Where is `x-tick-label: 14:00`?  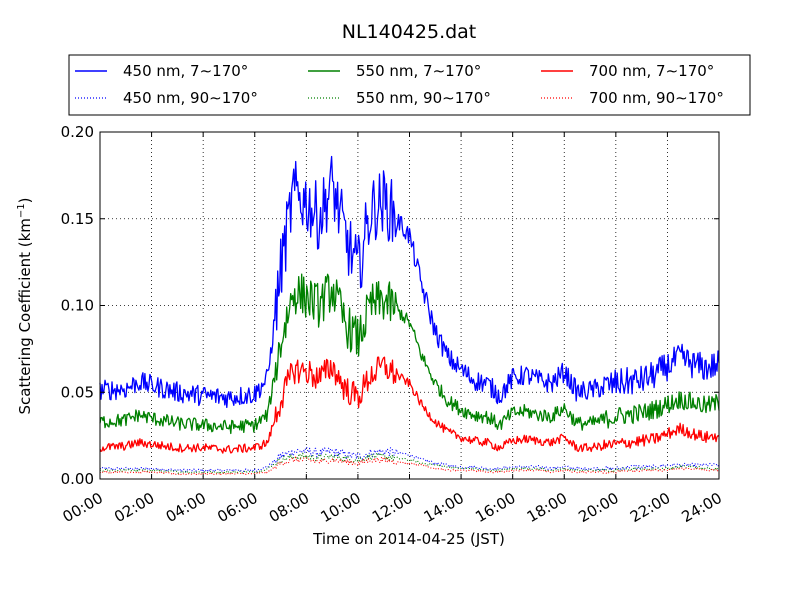
x-tick-label: 14:00 is located at coordinates (444, 507).